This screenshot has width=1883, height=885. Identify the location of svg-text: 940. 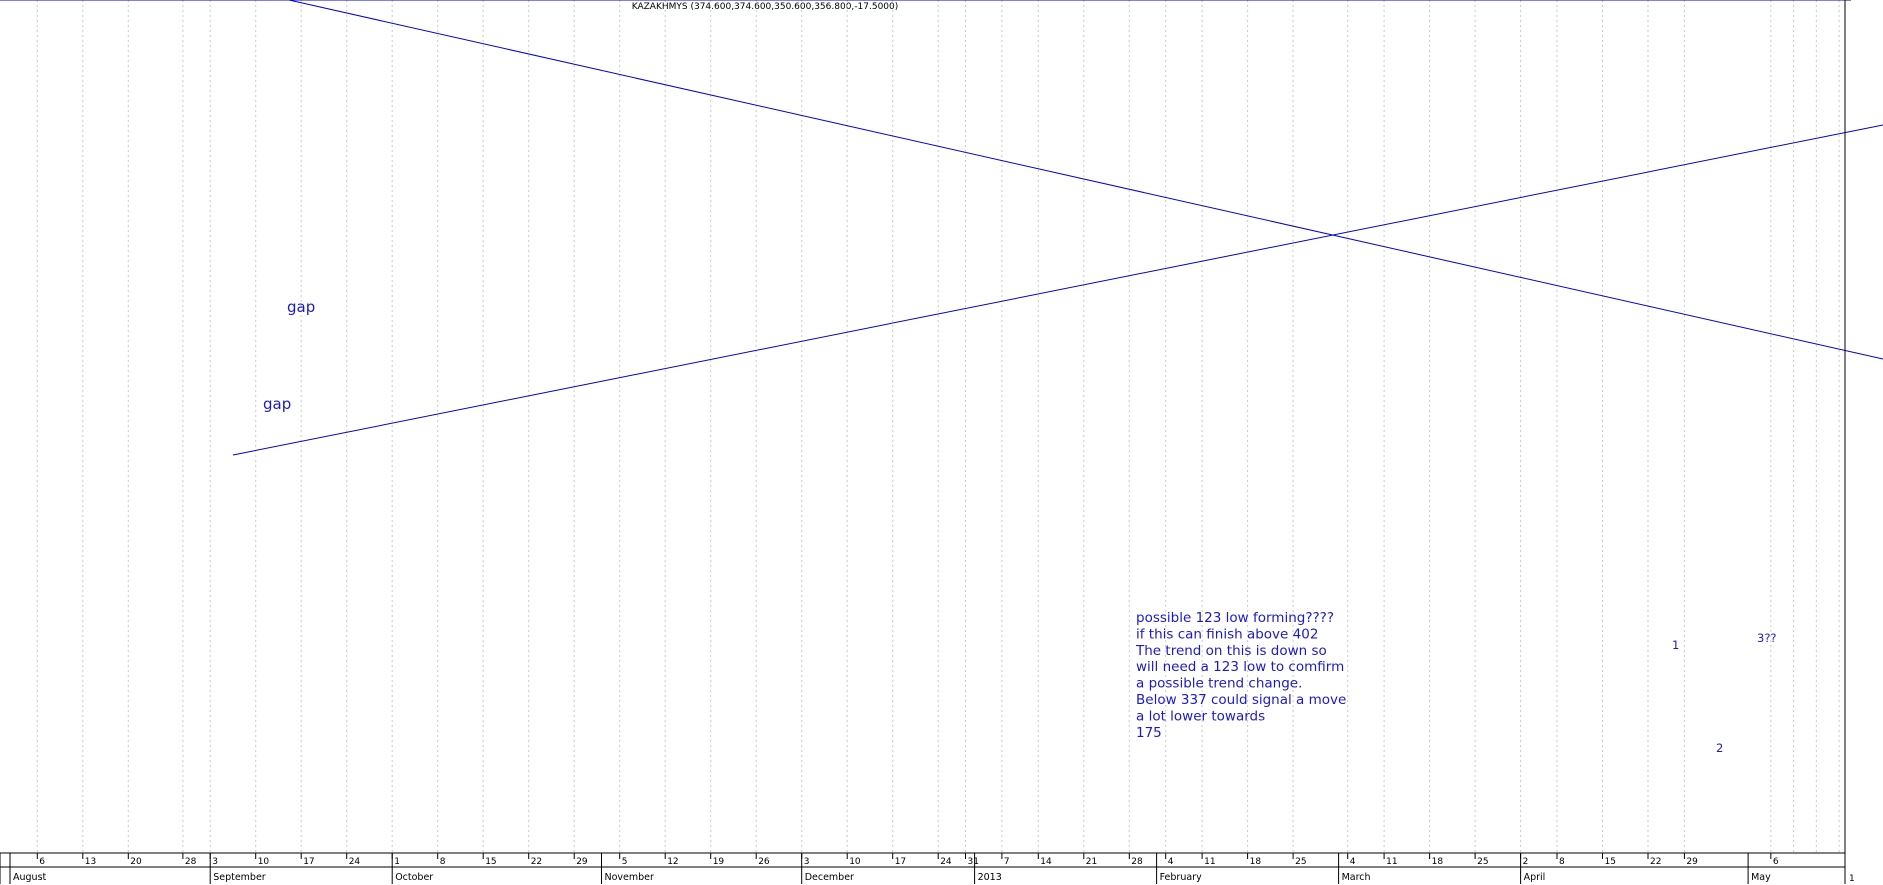
(1864, 1).